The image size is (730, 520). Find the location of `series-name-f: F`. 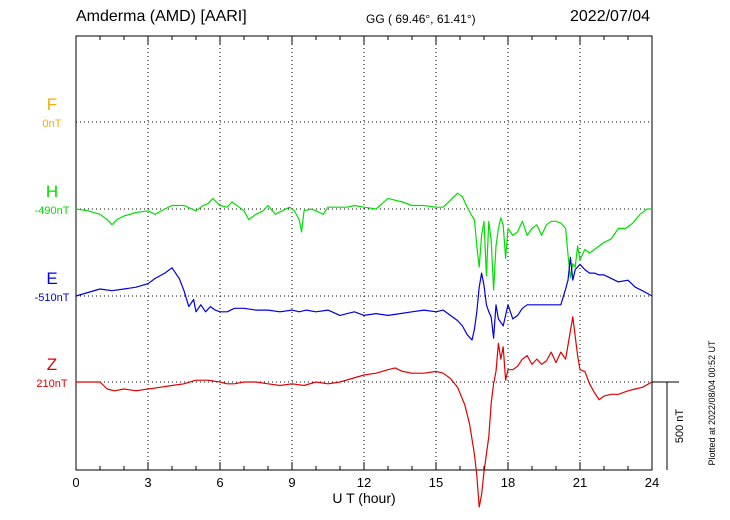

series-name-f: F is located at coordinates (52, 104).